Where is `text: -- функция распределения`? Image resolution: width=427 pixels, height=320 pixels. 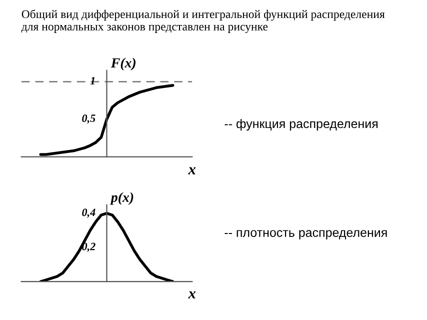 text: -- функция распределения is located at coordinates (301, 124).